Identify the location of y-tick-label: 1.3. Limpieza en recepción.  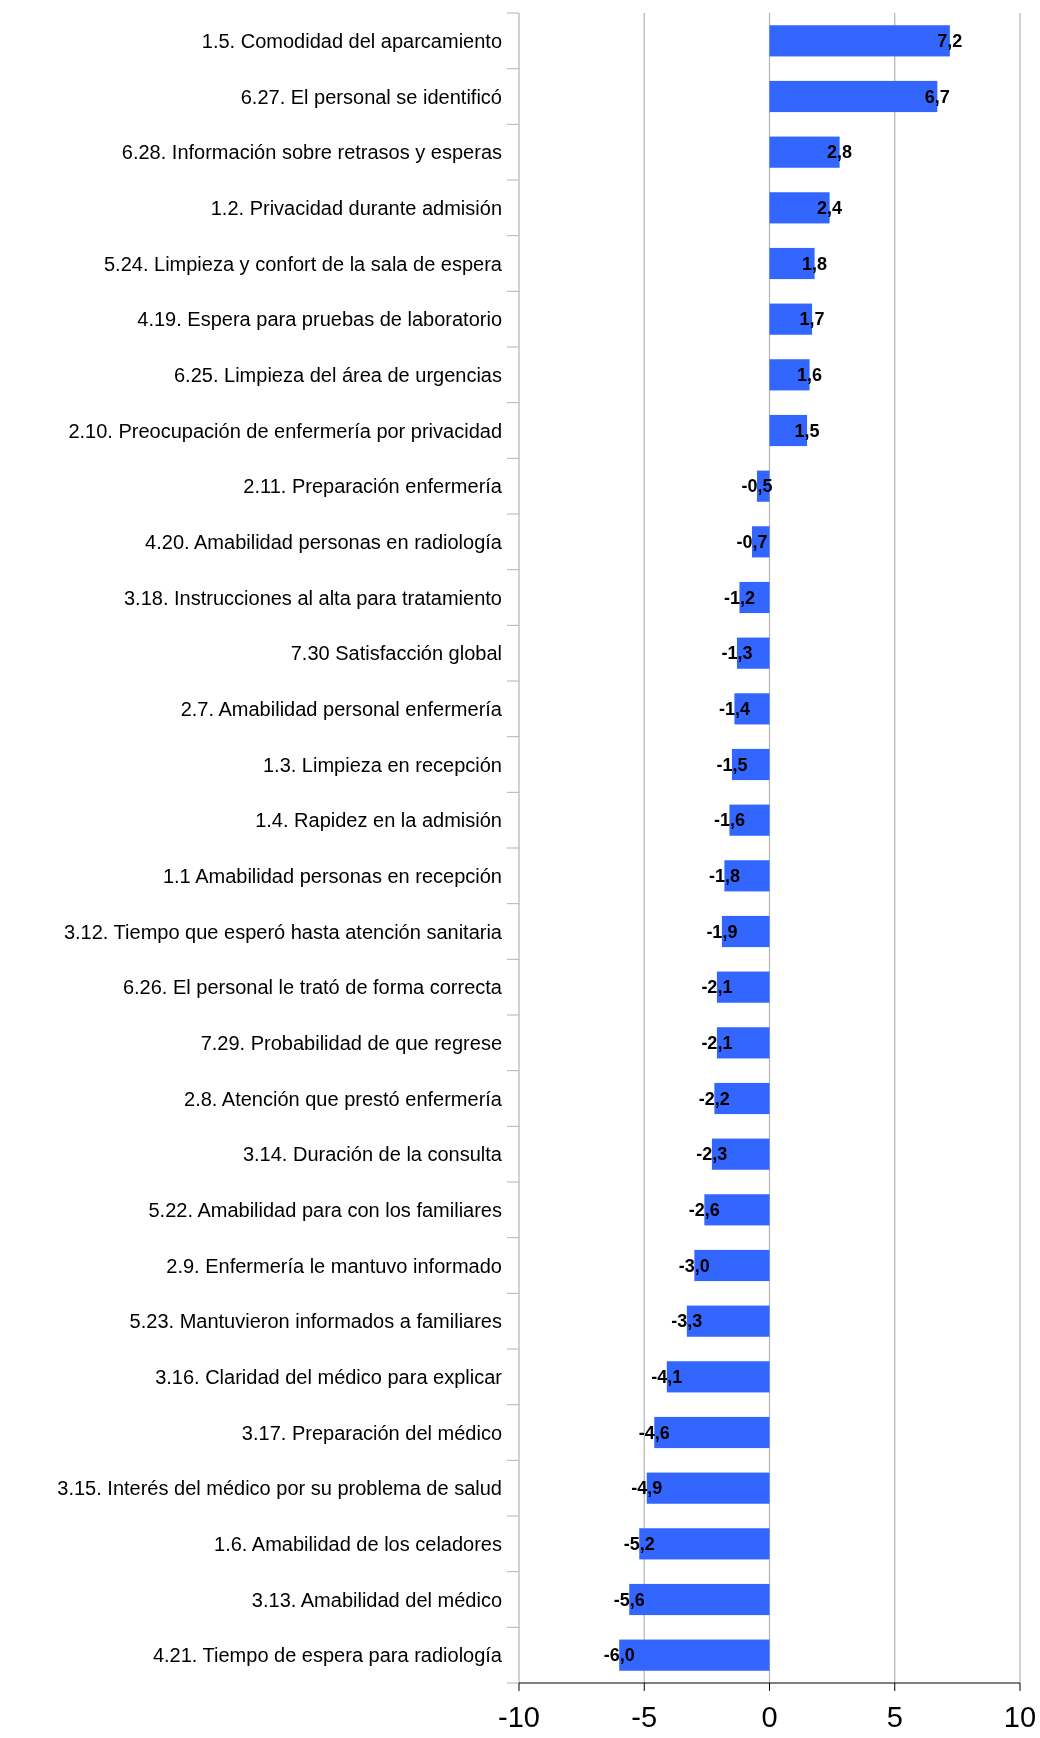
(382, 764).